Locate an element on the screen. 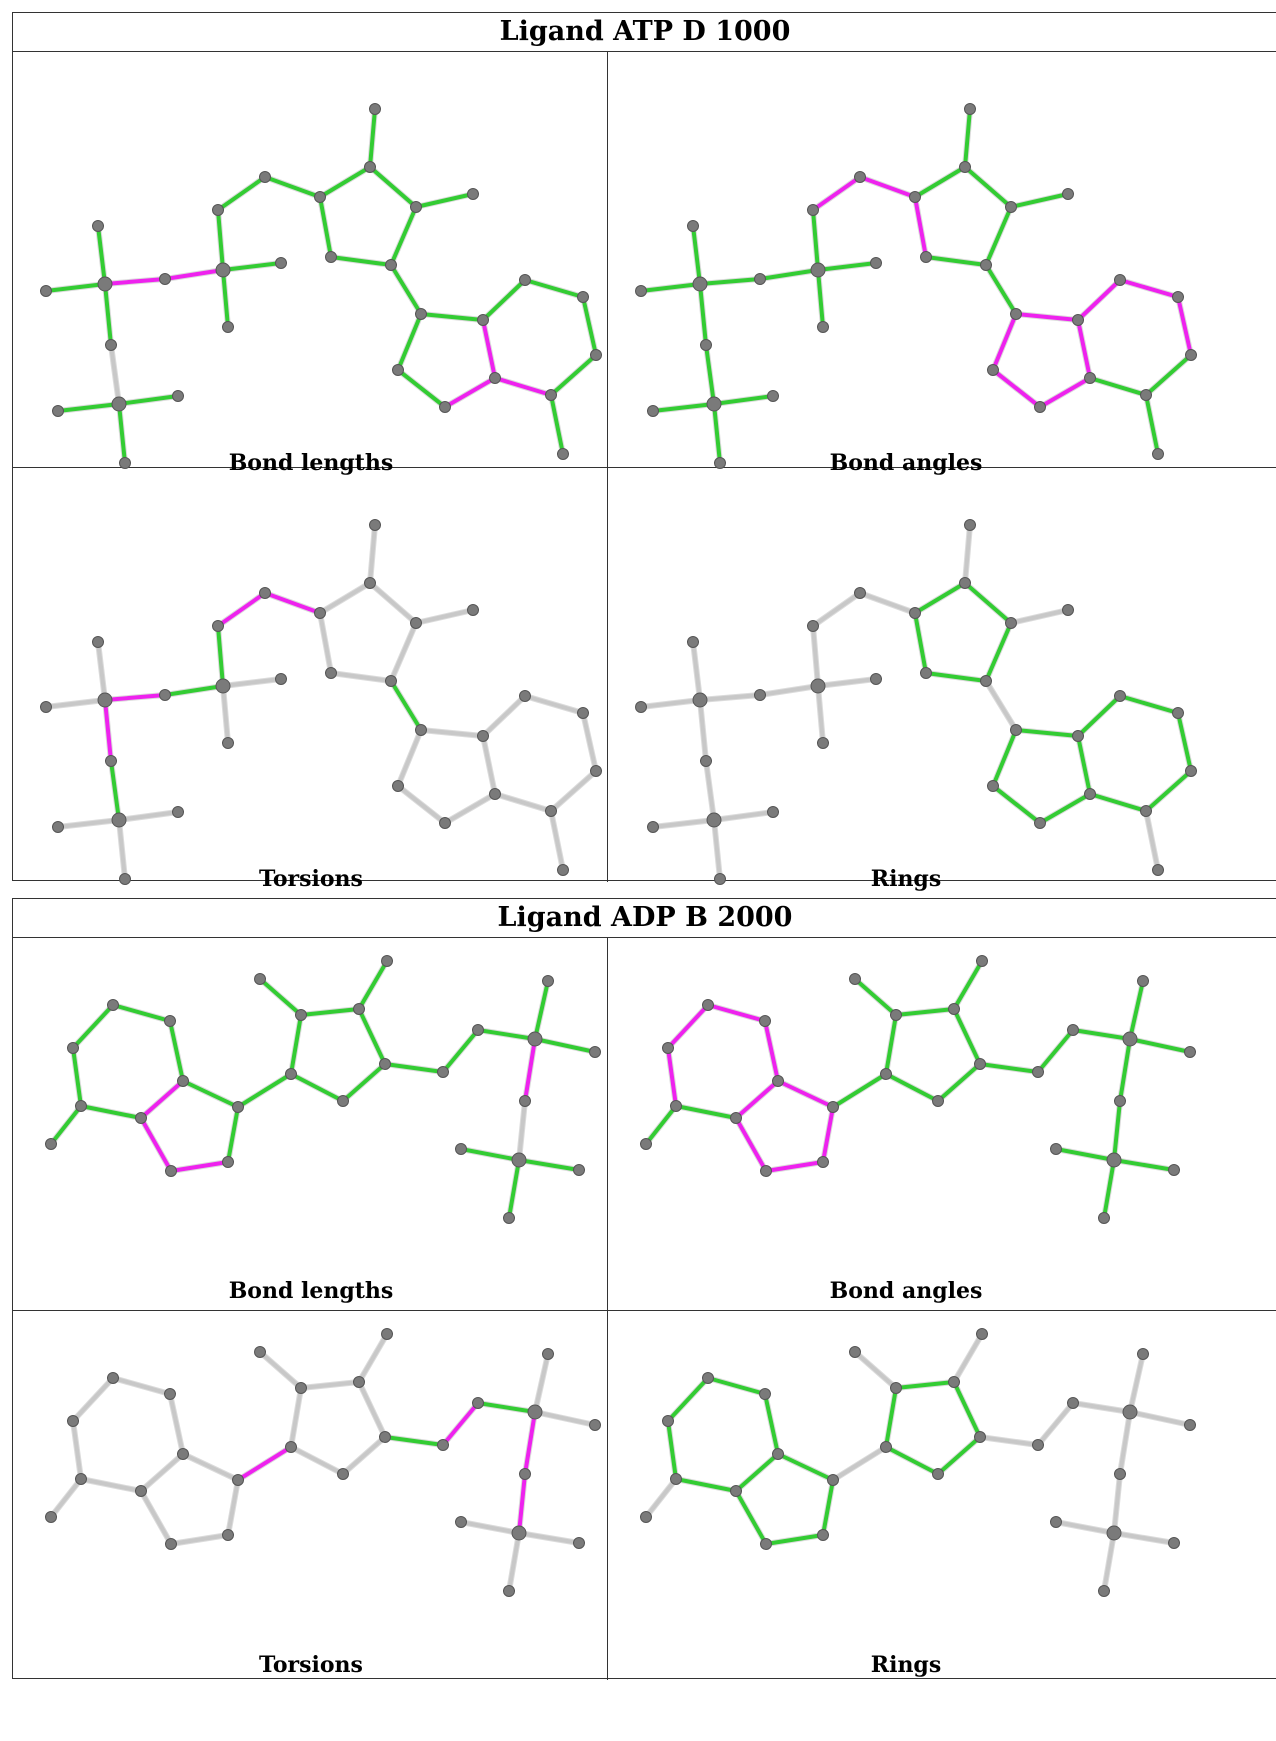  bond-c5-pO is located at coordinates (1055, 1051).